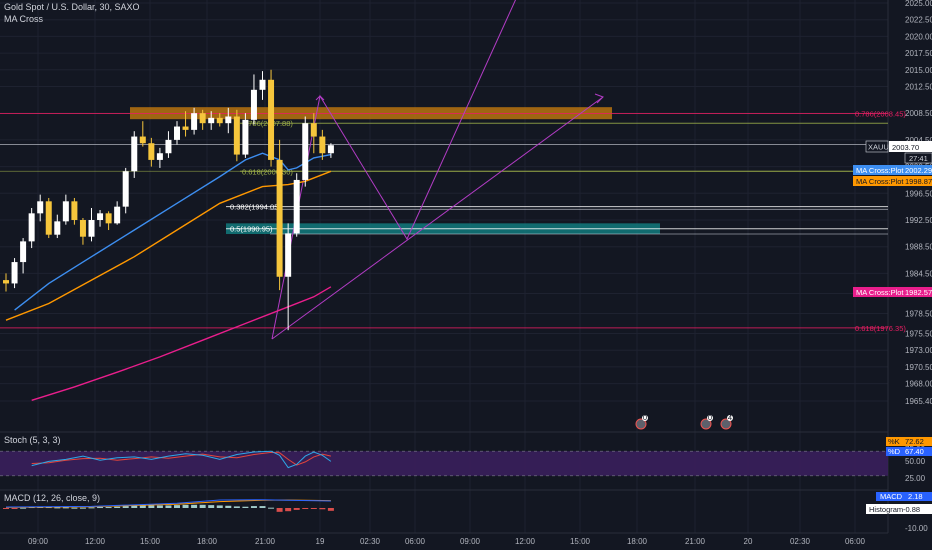 This screenshot has width=932, height=550. Describe the element at coordinates (918, 140) in the screenshot. I see `price-tick: 2004.50` at that location.